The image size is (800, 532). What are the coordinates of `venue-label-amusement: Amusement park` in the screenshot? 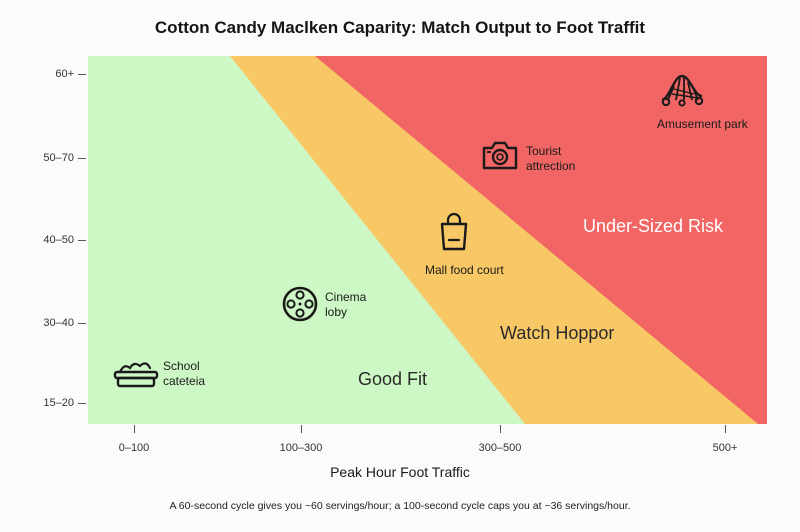 It's located at (702, 124).